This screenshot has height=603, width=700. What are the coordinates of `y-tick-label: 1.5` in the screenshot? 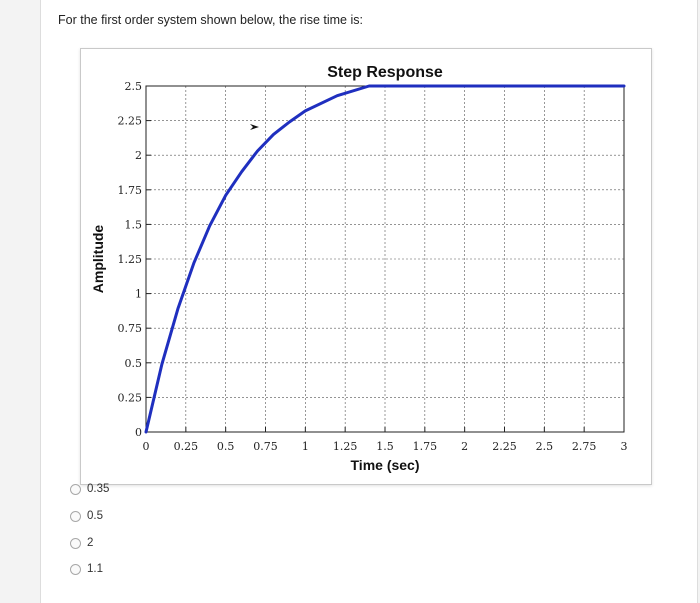 It's located at (134, 224).